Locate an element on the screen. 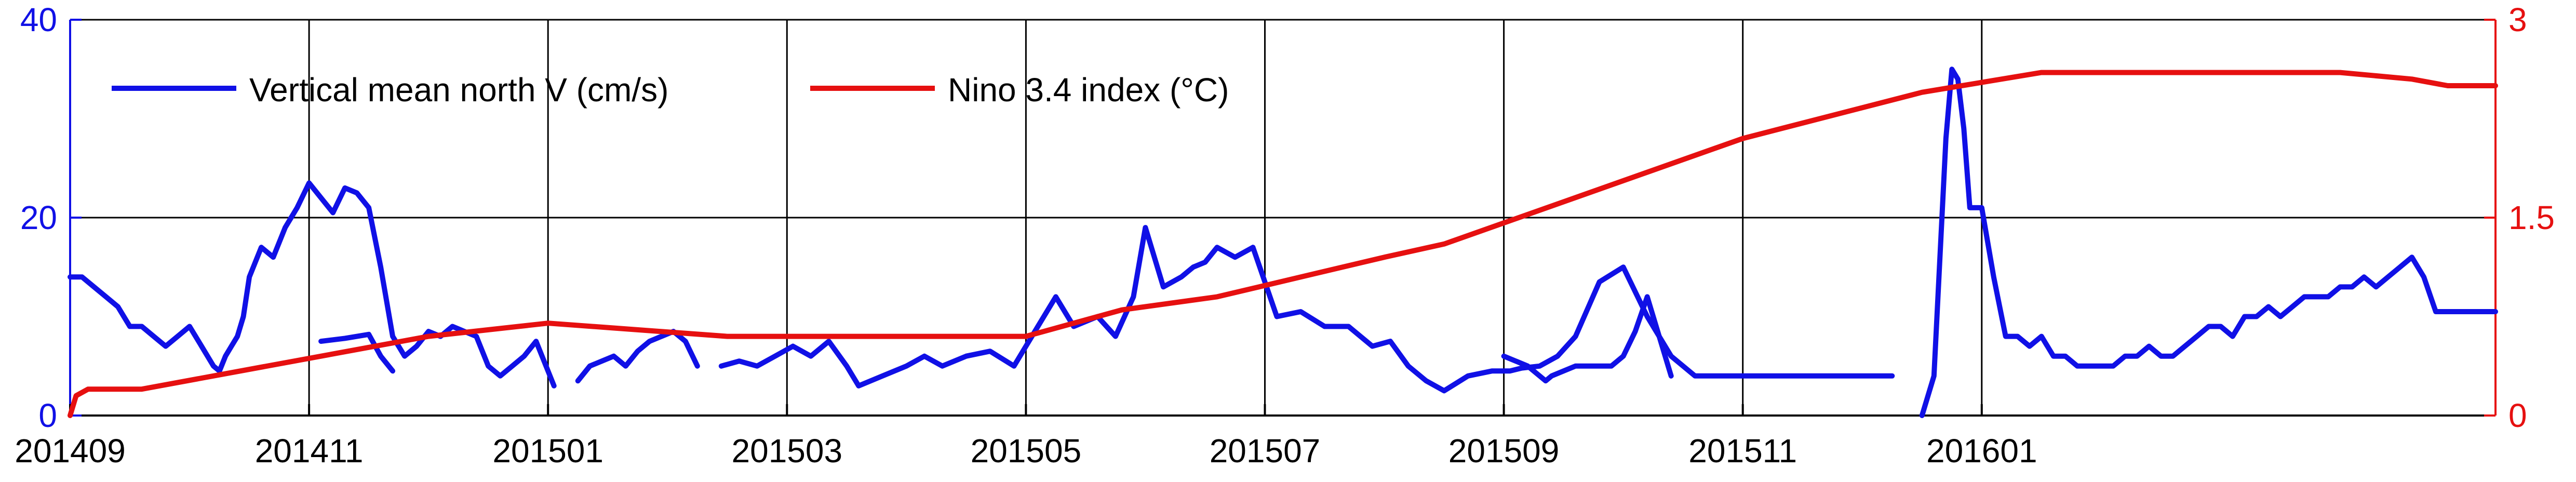  x-tick-label: 201507 is located at coordinates (1266, 451).